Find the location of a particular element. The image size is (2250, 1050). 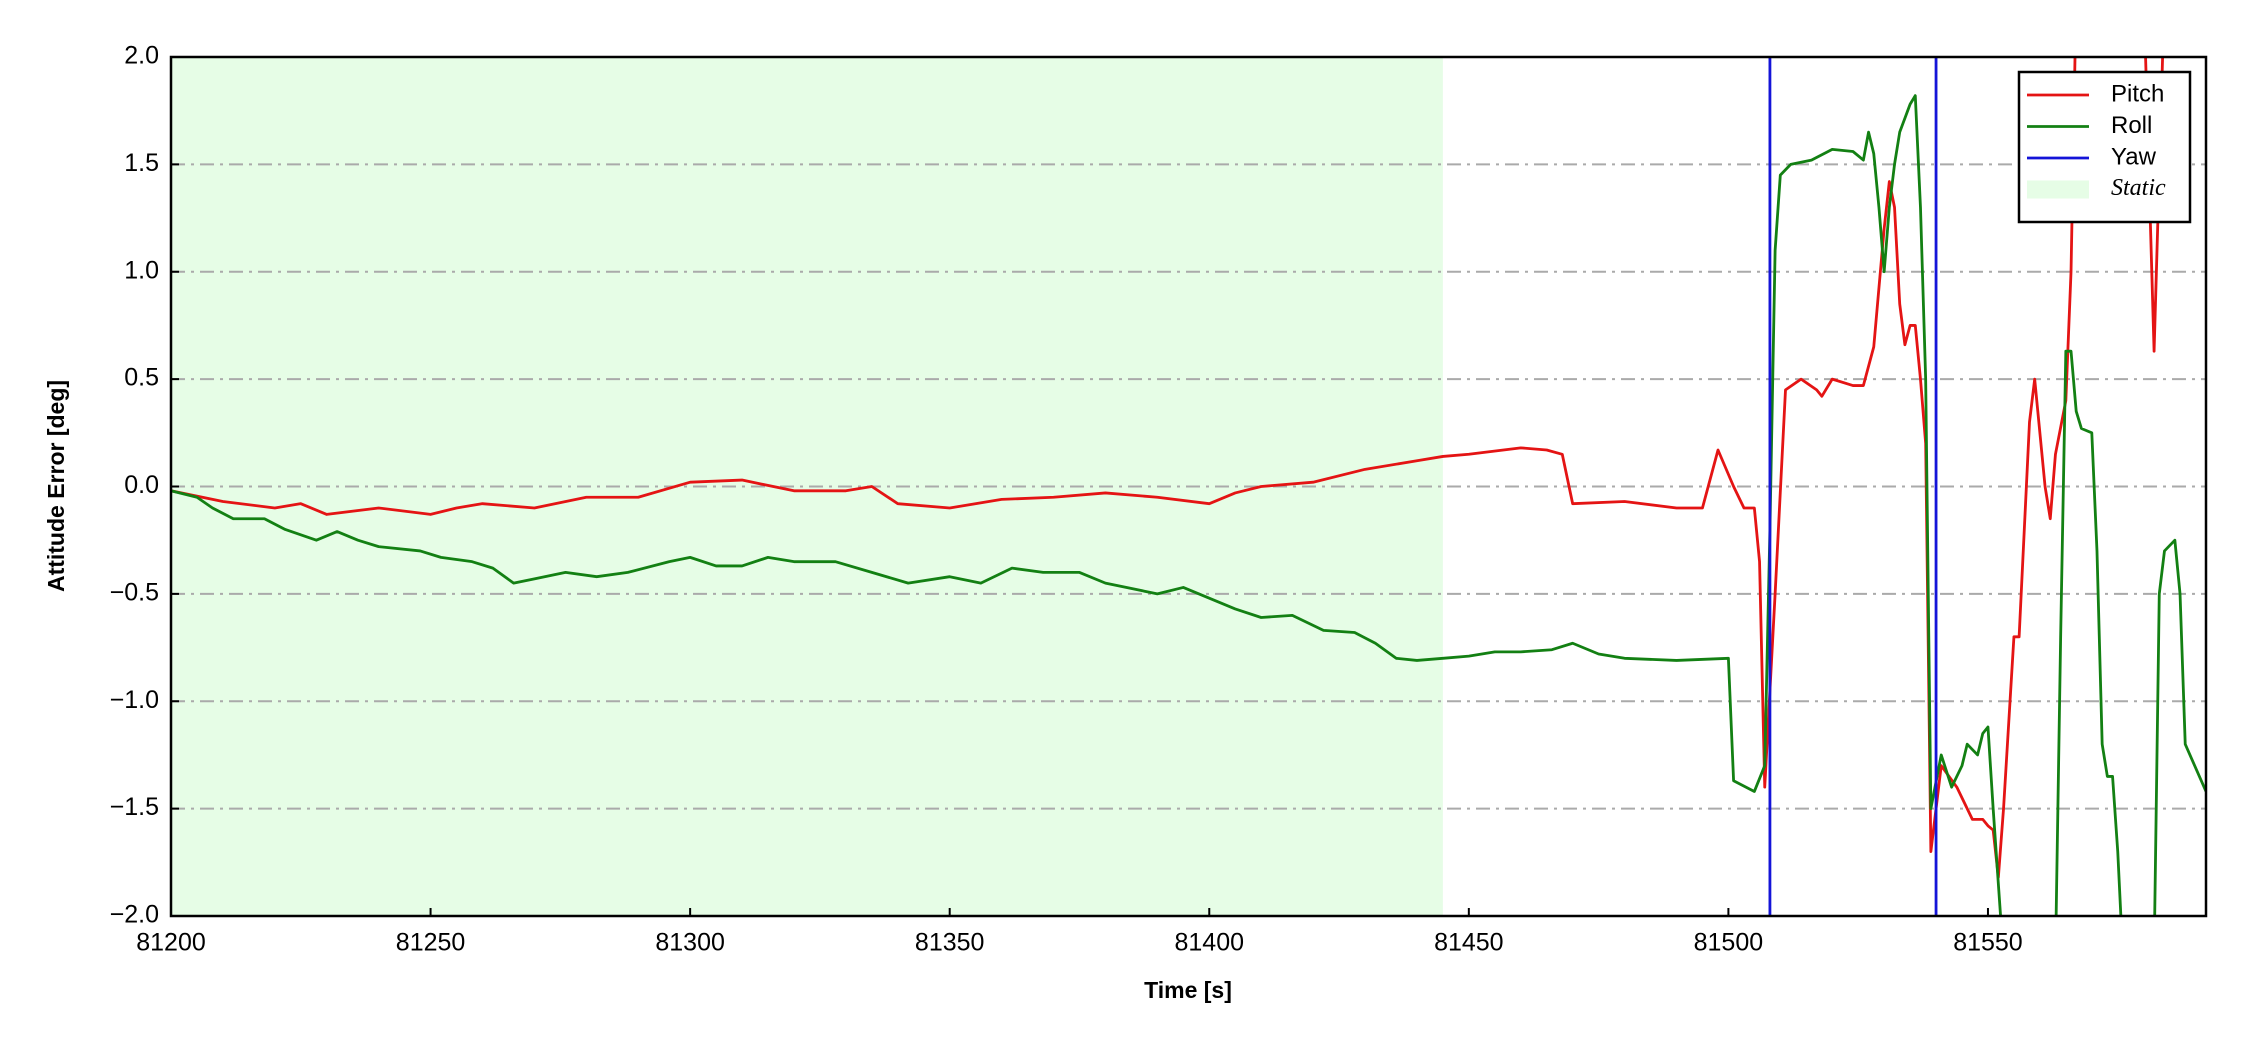

series-line is located at coordinates (1853, 486).